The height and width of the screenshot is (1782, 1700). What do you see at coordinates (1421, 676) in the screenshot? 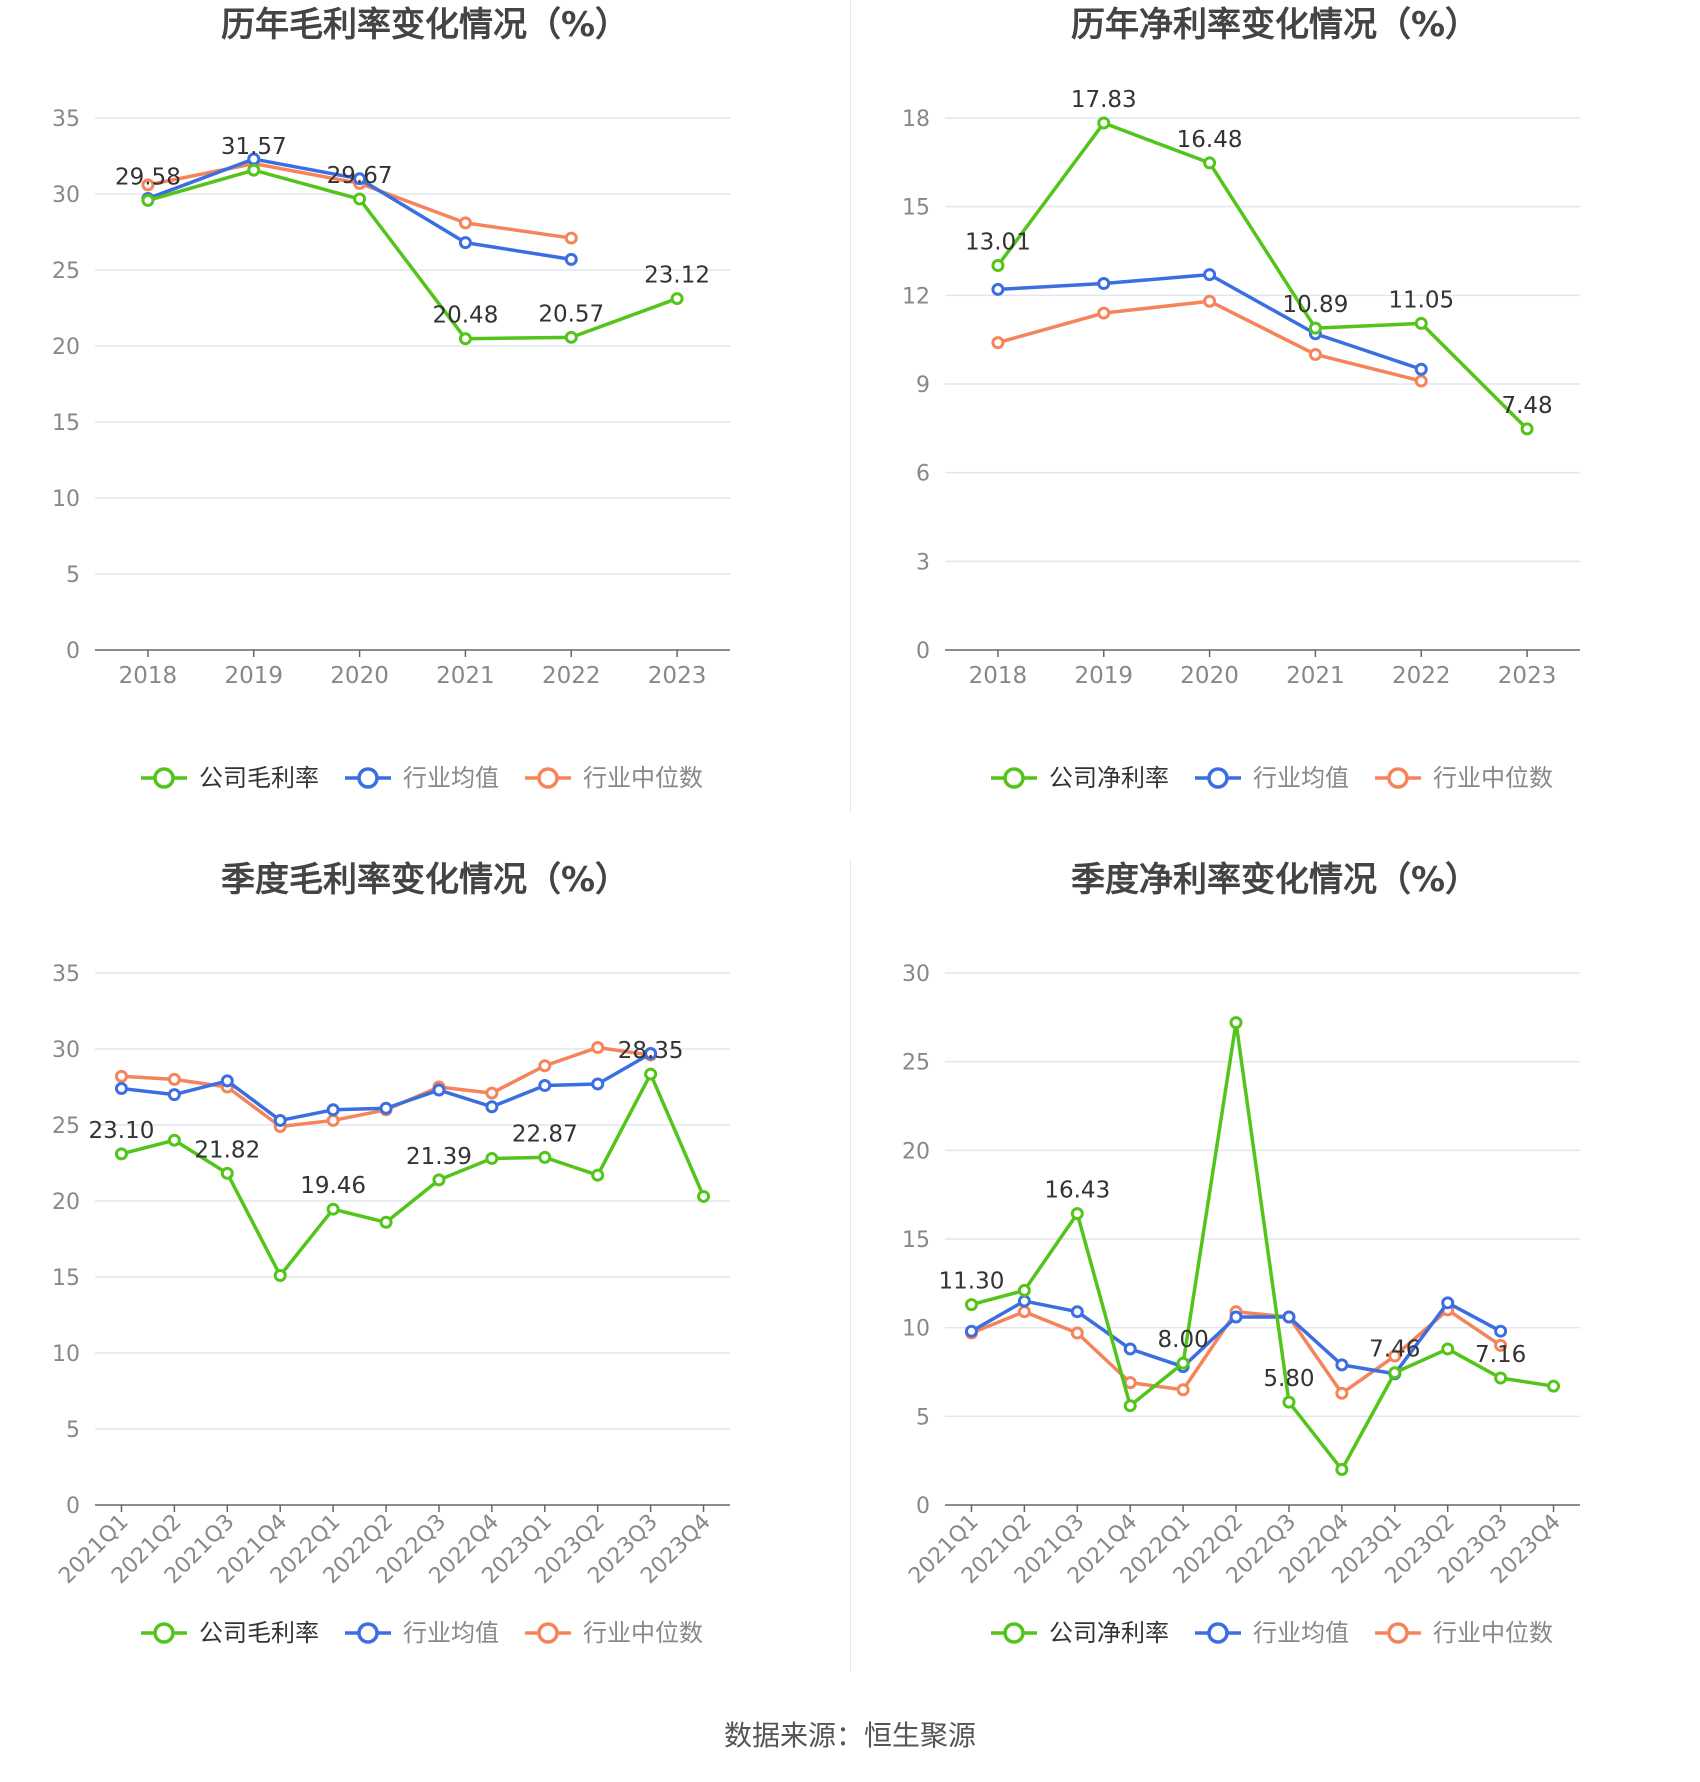
I see `x-tick-label: 2022` at bounding box center [1421, 676].